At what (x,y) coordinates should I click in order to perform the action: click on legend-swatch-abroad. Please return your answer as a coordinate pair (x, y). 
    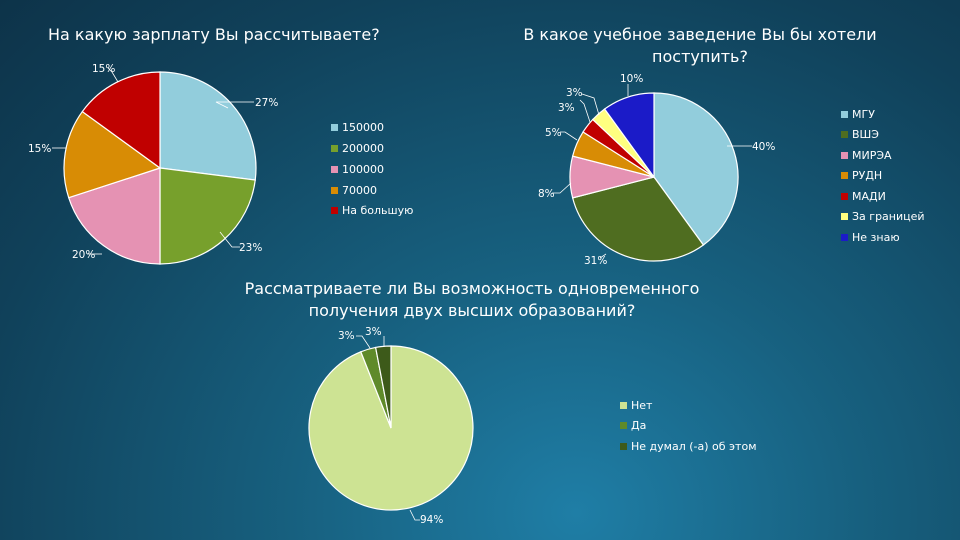
    Looking at the image, I should click on (844, 216).